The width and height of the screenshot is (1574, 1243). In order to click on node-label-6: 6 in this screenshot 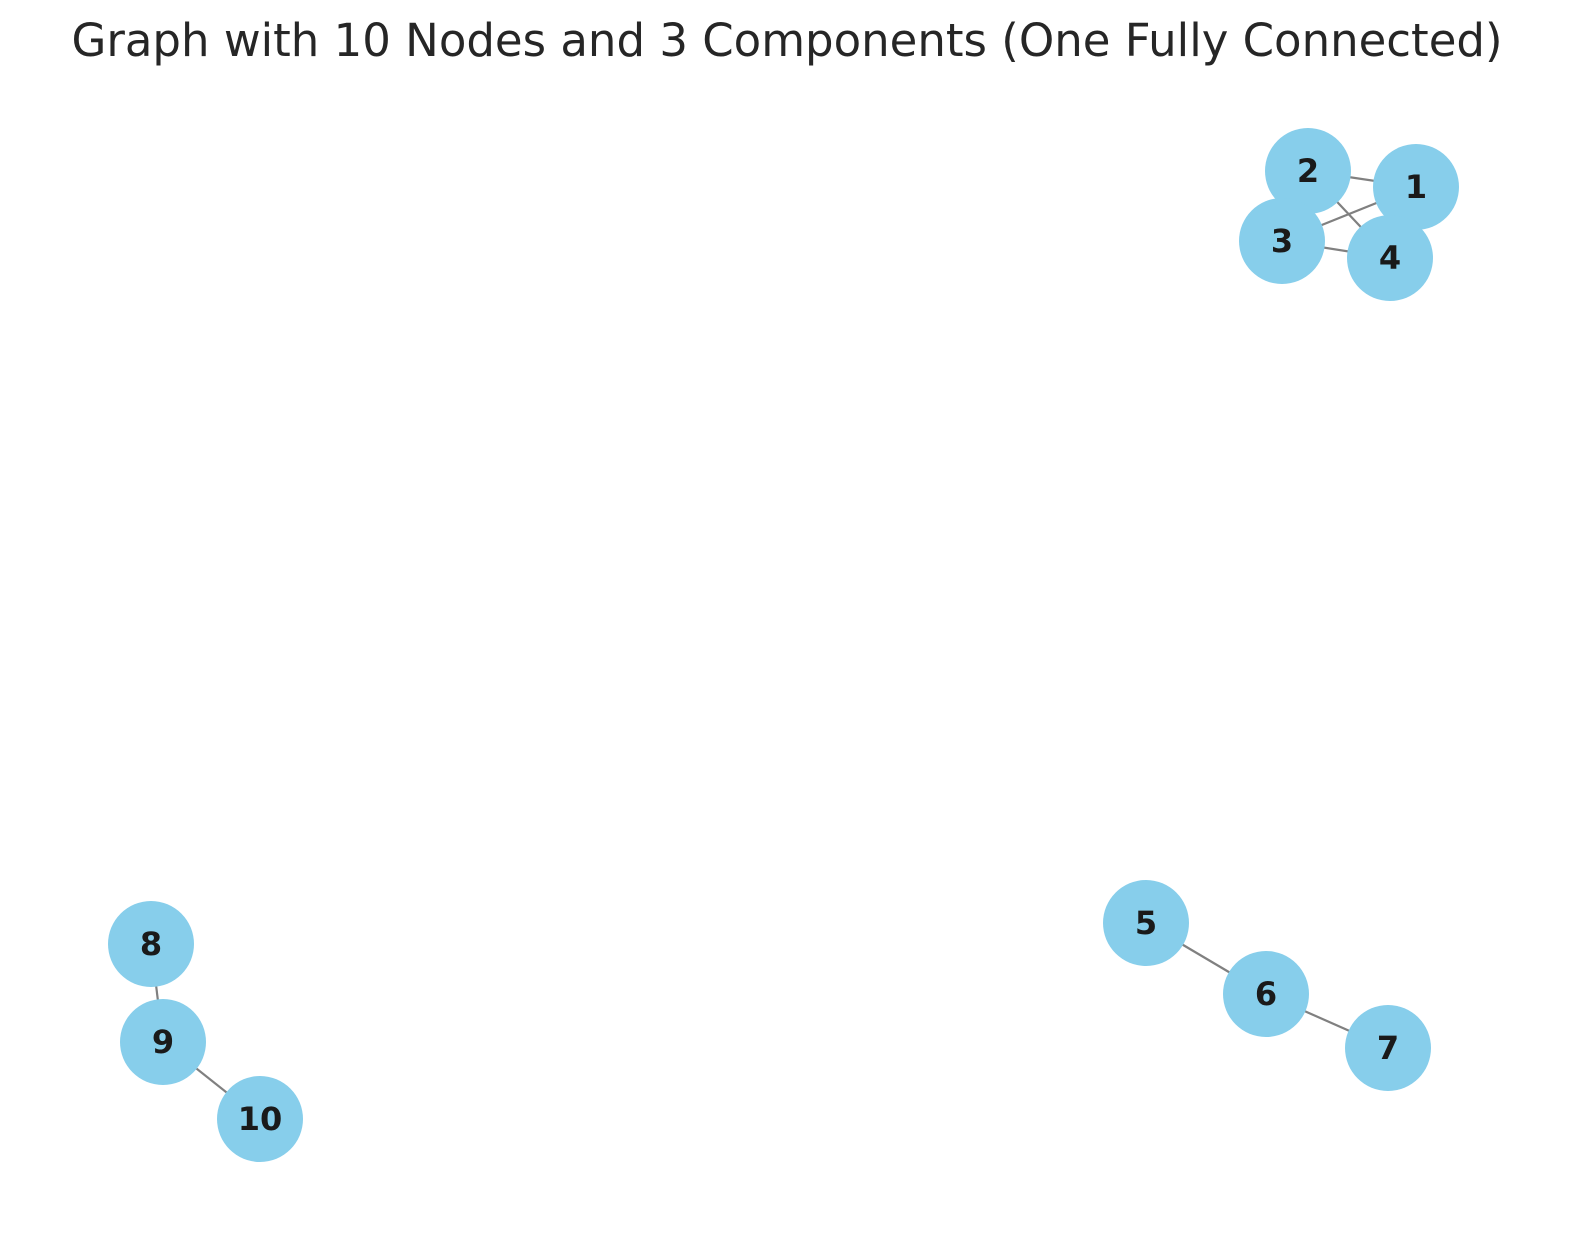, I will do `click(1266, 994)`.